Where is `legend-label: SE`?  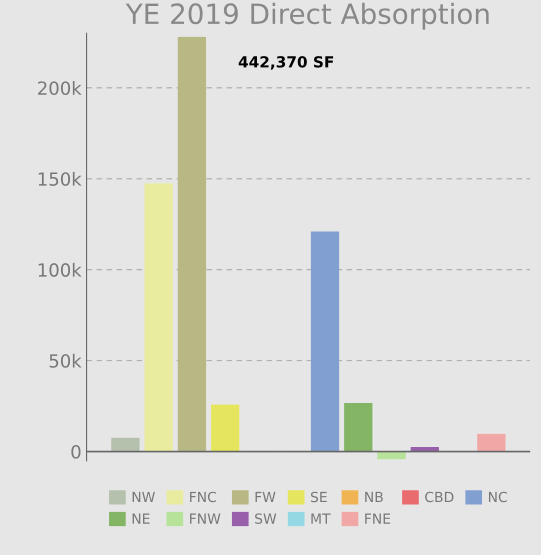
legend-label: SE is located at coordinates (318, 497).